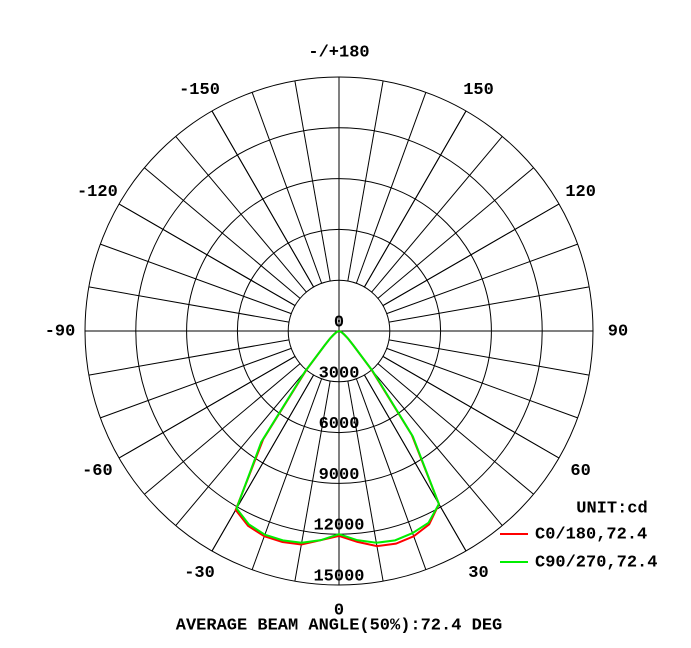 The image size is (691, 648). Describe the element at coordinates (199, 90) in the screenshot. I see `theta-tick-label: -150` at that location.